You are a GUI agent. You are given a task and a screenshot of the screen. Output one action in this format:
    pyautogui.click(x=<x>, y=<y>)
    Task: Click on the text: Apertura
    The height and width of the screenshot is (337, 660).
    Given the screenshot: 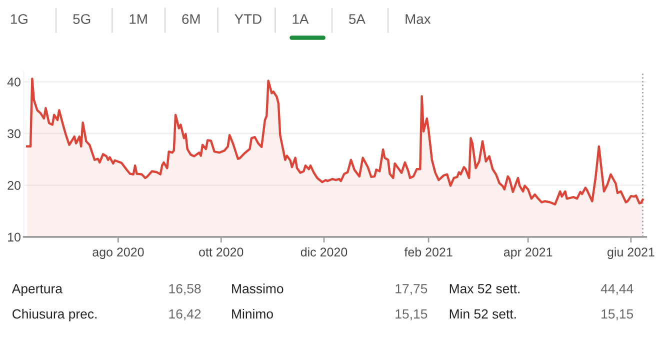 What is the action you would take?
    pyautogui.click(x=37, y=290)
    